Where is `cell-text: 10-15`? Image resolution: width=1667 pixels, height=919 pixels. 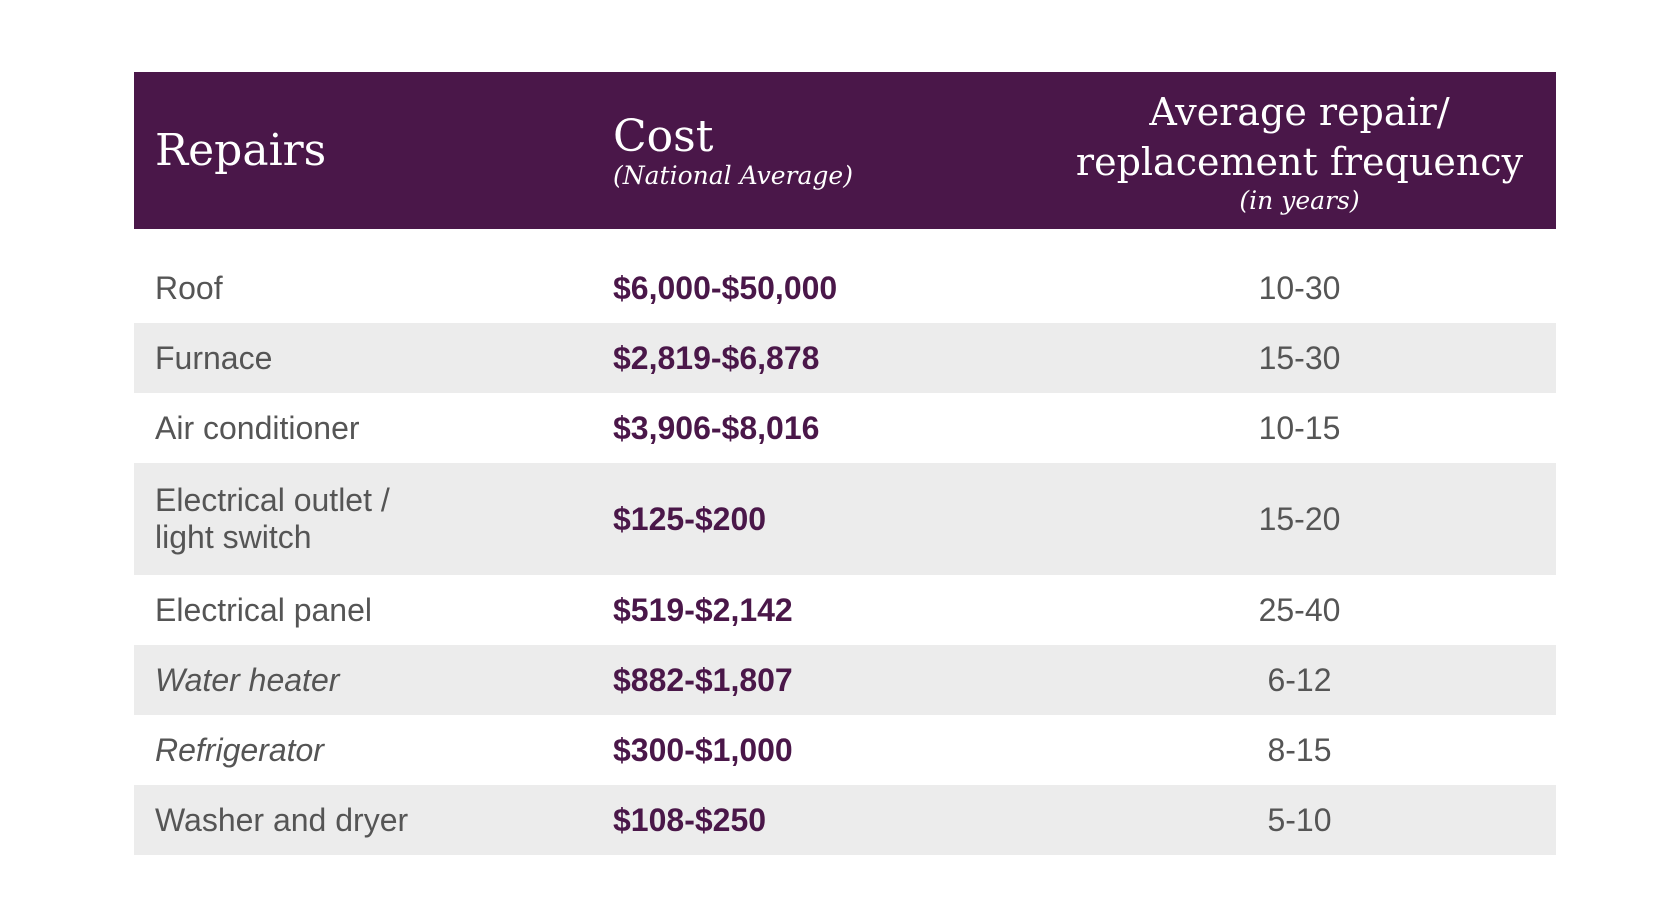
cell-text: 10-15 is located at coordinates (1299, 427).